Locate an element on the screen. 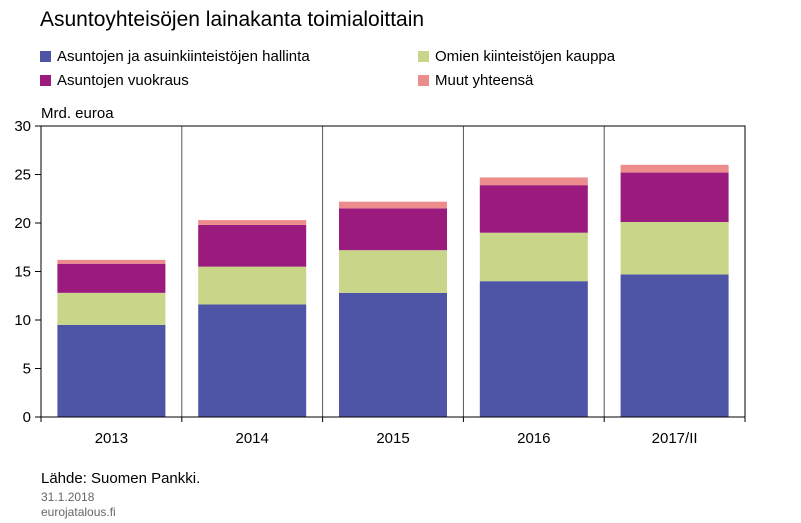 The image size is (801, 523). legend-swatch-kauppa is located at coordinates (423, 56).